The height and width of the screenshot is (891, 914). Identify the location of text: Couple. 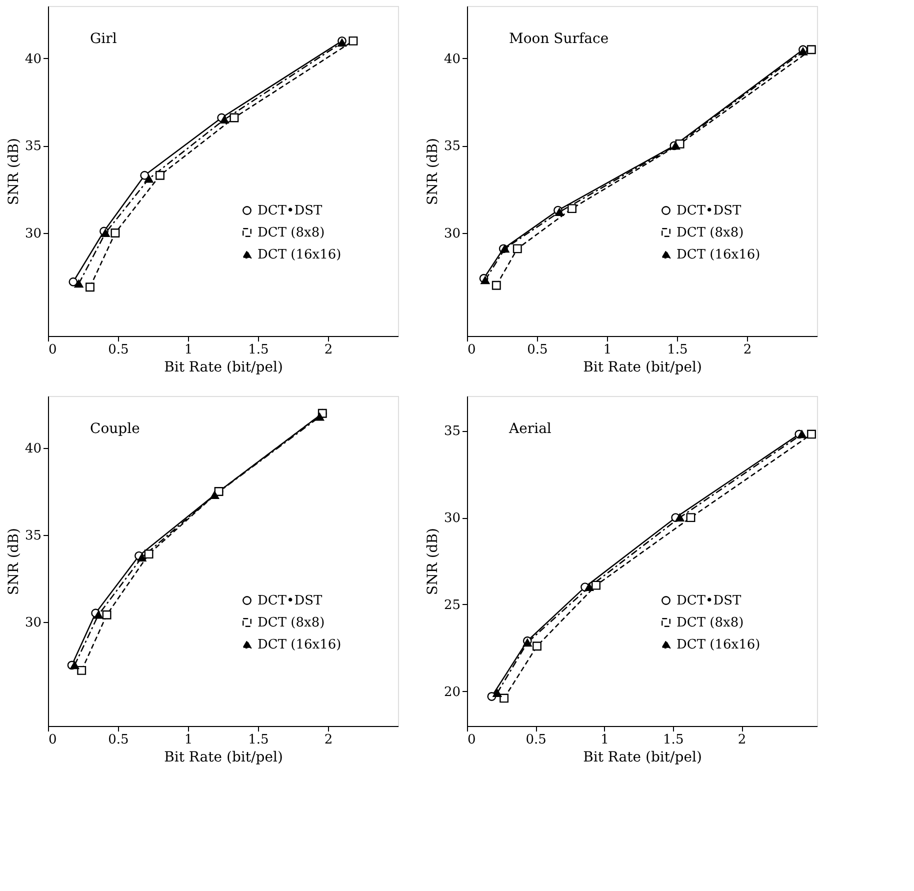
(115, 429).